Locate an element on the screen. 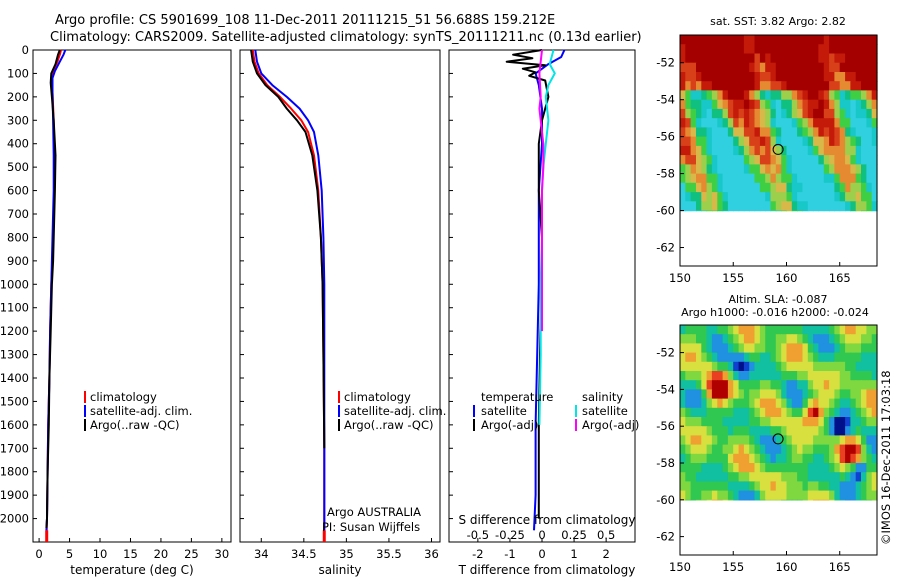  legend-heading-temperature: temperature is located at coordinates (517, 397).